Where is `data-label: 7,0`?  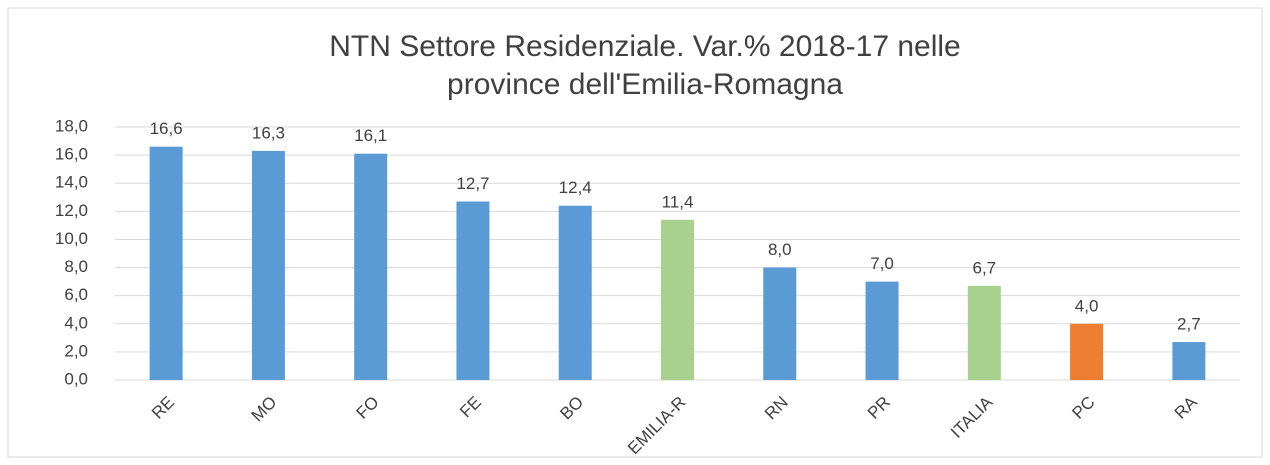 data-label: 7,0 is located at coordinates (882, 263).